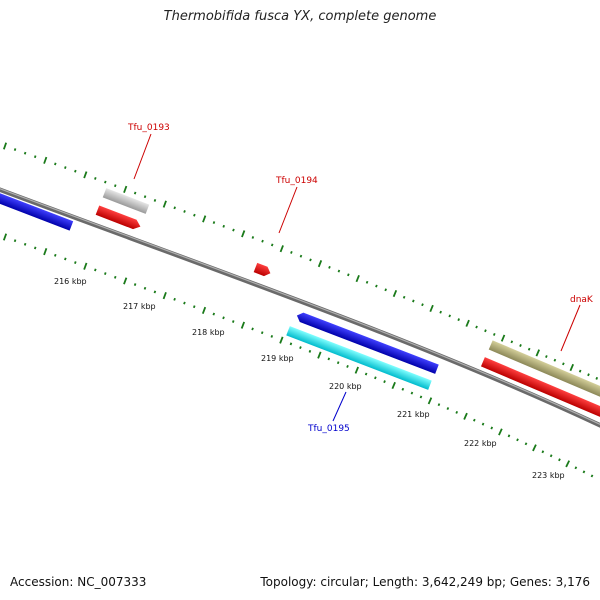 Image resolution: width=600 pixels, height=600 pixels. I want to click on leader-line-dnak, so click(570, 328).